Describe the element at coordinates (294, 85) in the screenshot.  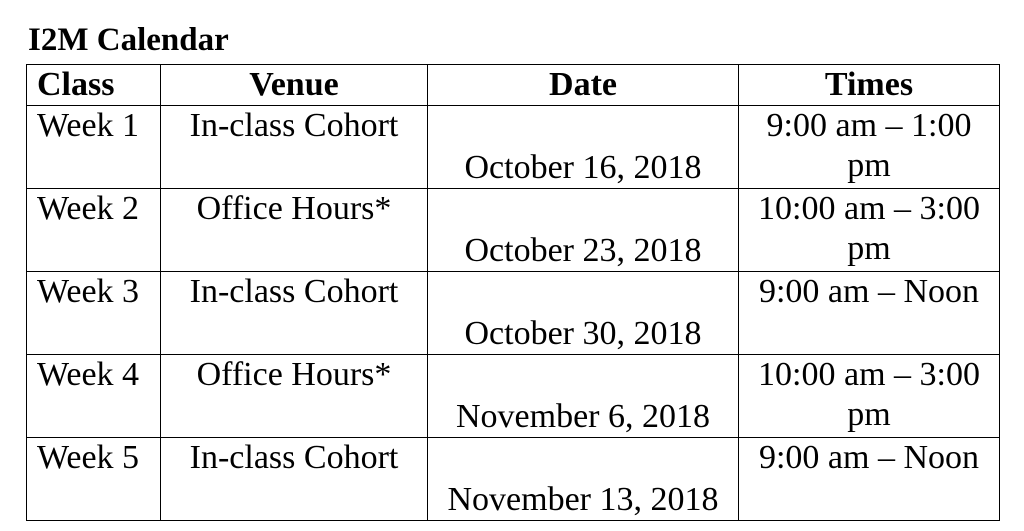
I see `column-header-venue: Venue` at that location.